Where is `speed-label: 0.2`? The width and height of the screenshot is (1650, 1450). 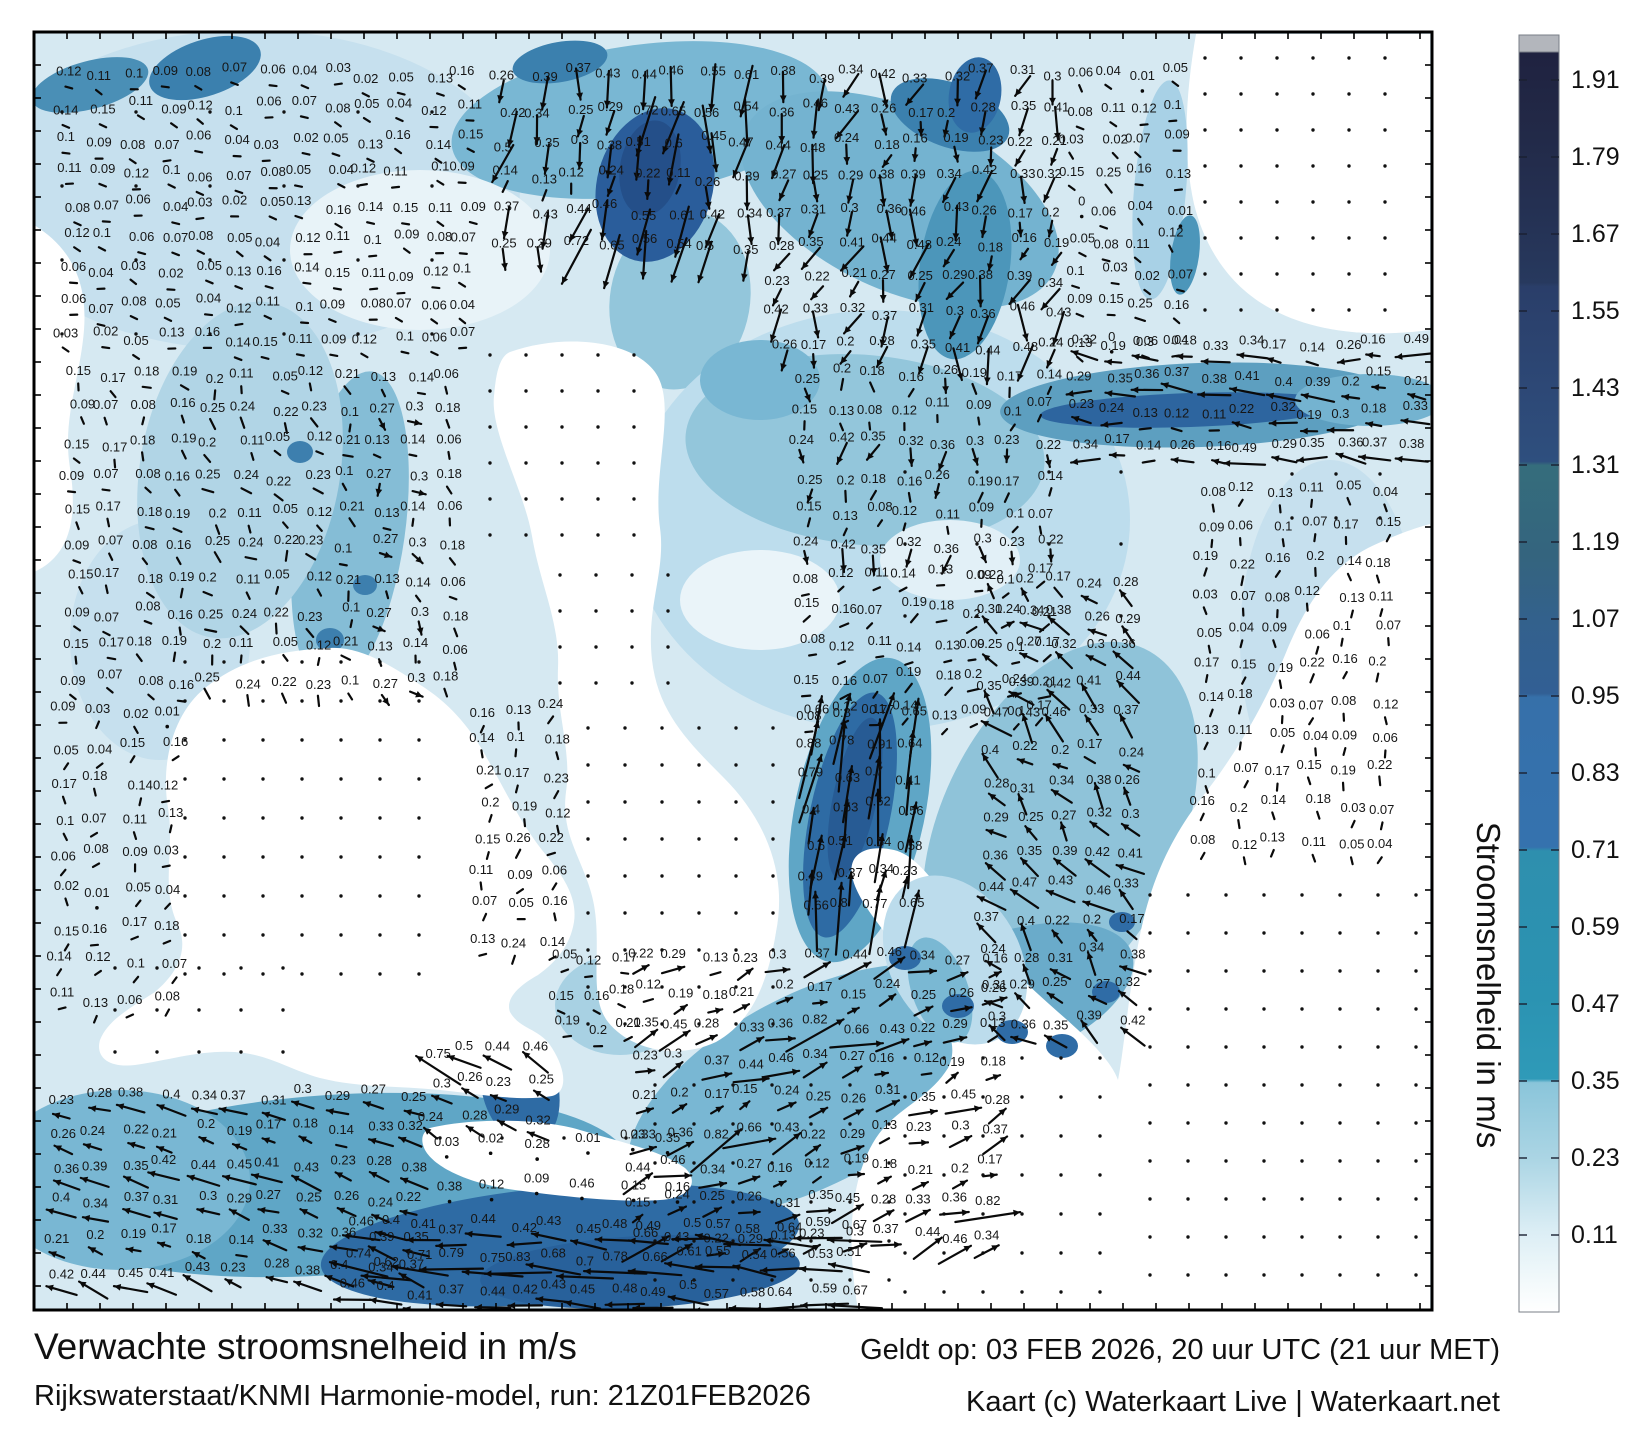 speed-label: 0.2 is located at coordinates (679, 1091).